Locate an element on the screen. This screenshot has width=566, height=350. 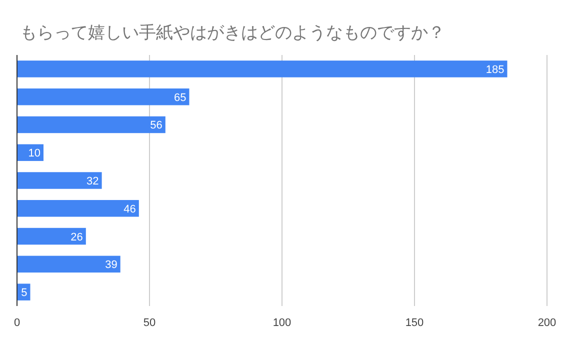
data-label: 26 is located at coordinates (76, 237).